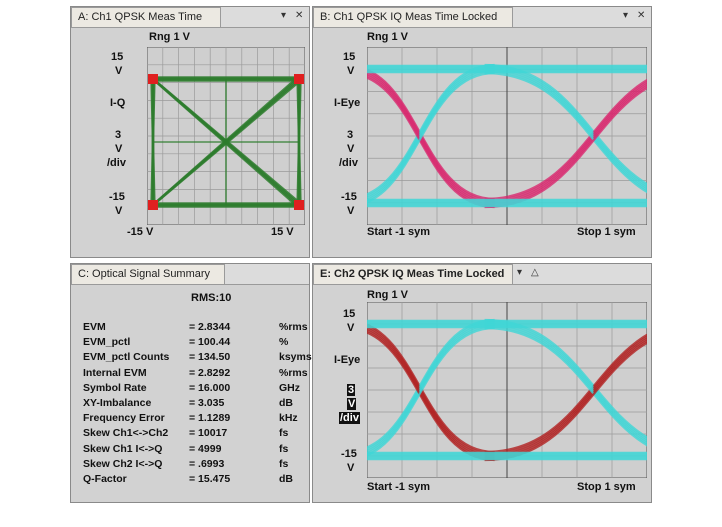 The width and height of the screenshot is (722, 527). I want to click on metric-name: Skew Ch2 I<->Q, so click(123, 463).